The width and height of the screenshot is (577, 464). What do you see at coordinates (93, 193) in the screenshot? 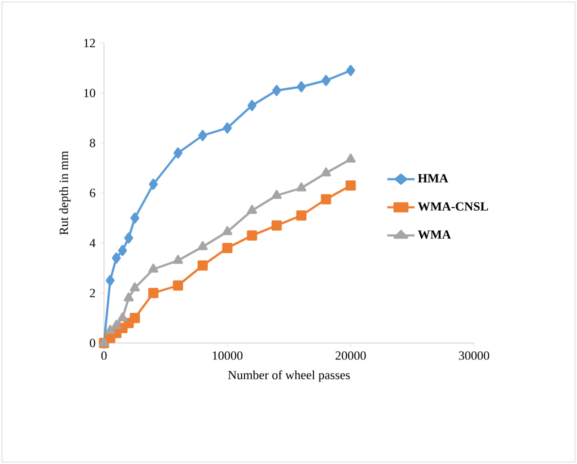
I see `y-tick-label: 6` at bounding box center [93, 193].